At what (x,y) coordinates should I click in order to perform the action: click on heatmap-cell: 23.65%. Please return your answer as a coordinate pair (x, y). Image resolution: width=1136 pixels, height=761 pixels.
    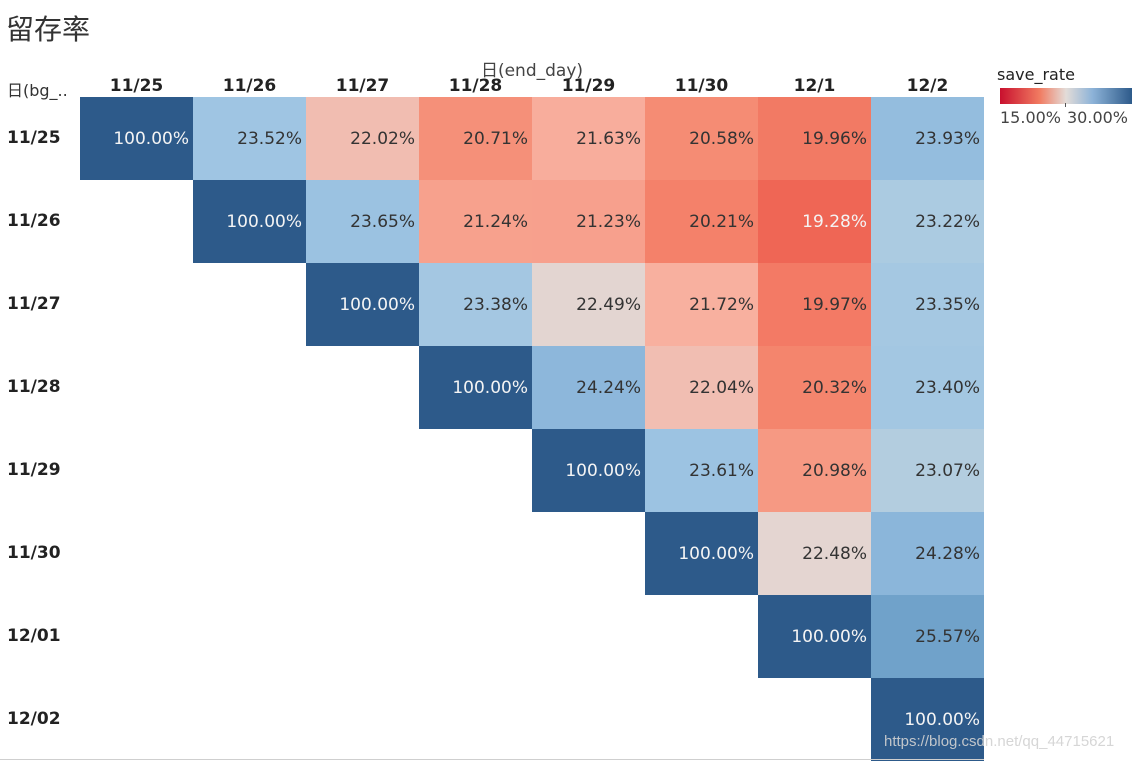
    Looking at the image, I should click on (362, 221).